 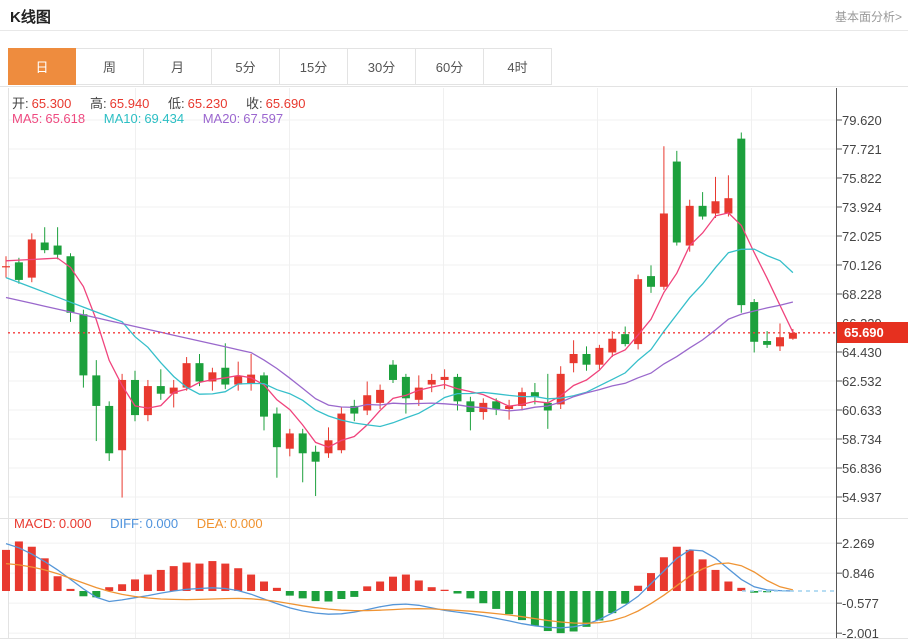 What do you see at coordinates (868, 17) in the screenshot?
I see `fundamental-analysis-link: 基本面分析>` at bounding box center [868, 17].